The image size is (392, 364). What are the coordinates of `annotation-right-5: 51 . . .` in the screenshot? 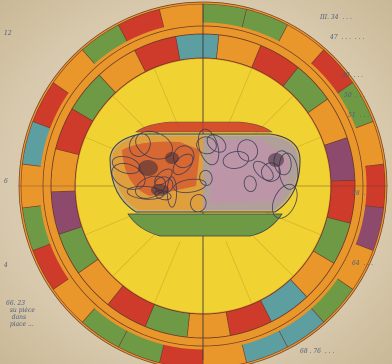 It's located at (358, 115).